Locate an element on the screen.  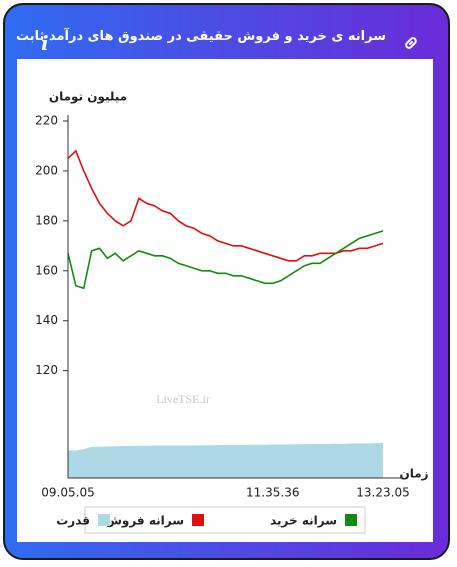
link-icon is located at coordinates (411, 43).